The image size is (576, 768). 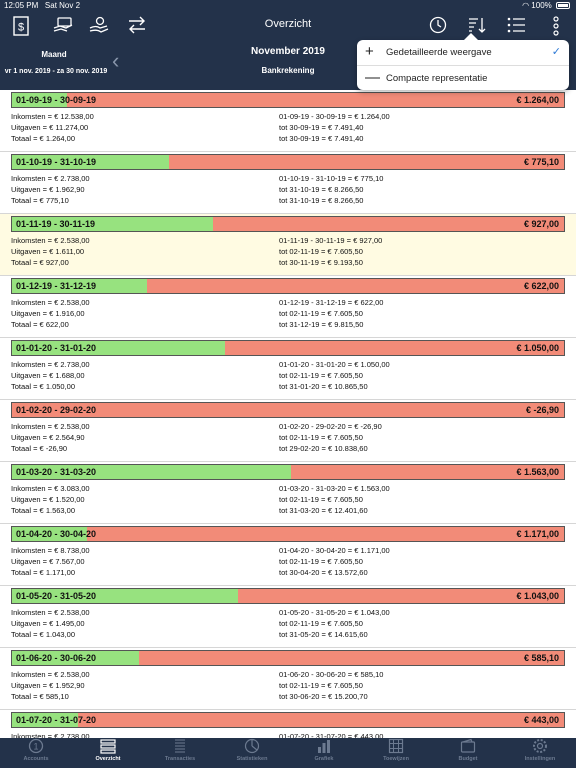 I want to click on income-expense-bar: 01-01-20 - 31-01-20 € 1.050,00, so click(x=288, y=348).